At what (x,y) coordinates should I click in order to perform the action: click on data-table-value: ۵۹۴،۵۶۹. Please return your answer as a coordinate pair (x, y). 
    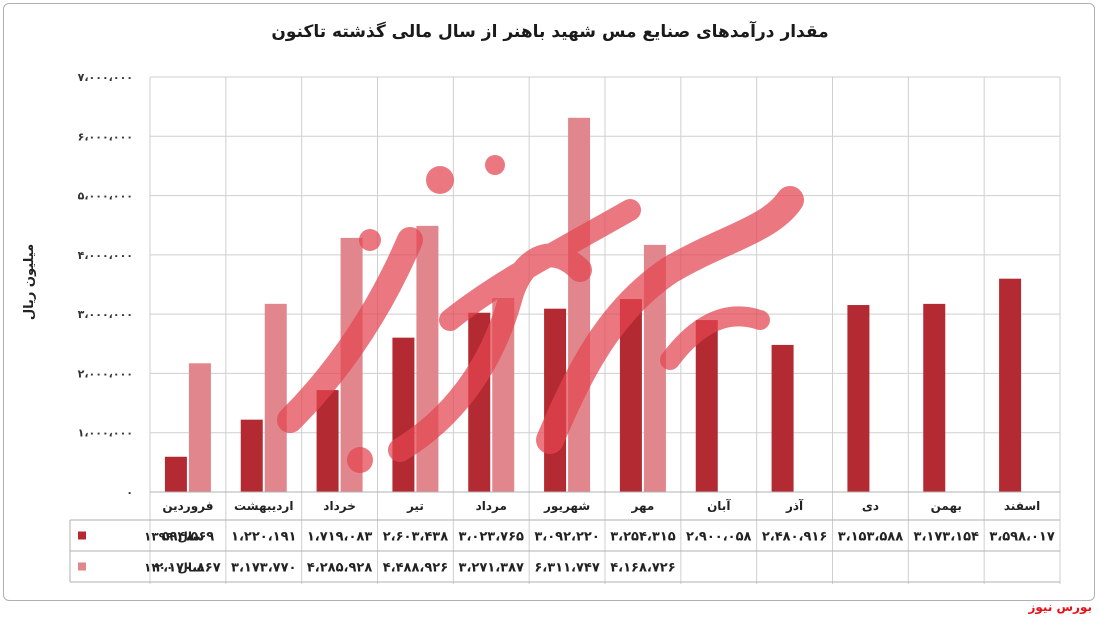
    Looking at the image, I should click on (188, 537).